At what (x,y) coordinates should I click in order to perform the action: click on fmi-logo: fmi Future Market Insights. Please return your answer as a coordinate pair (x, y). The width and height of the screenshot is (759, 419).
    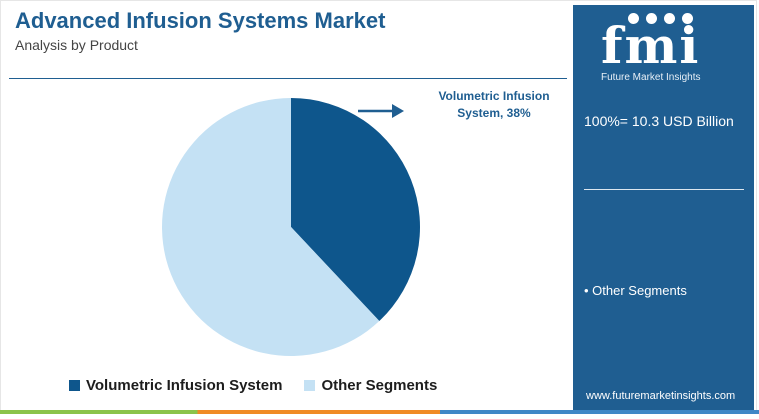
    Looking at the image, I should click on (663, 51).